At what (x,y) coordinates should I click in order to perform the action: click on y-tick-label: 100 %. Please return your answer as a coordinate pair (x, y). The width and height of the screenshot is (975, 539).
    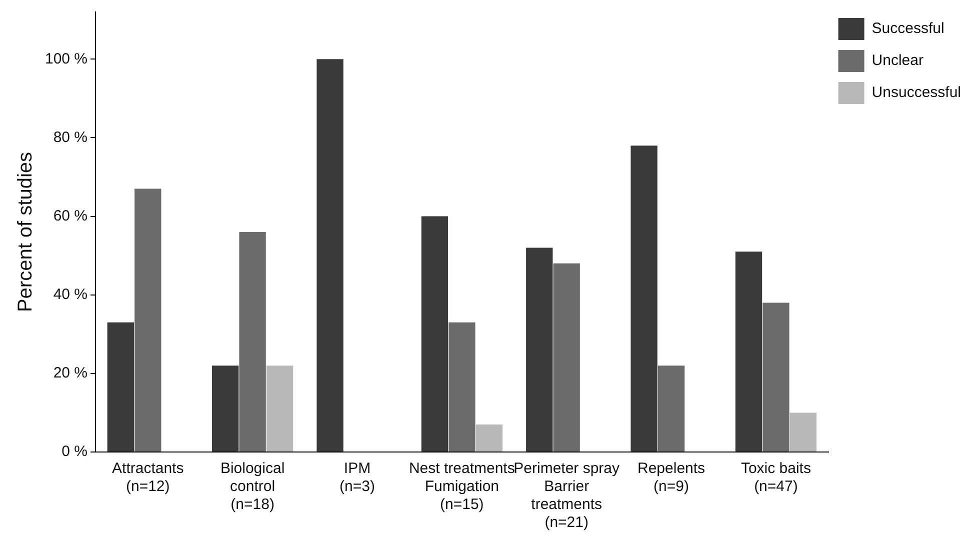
    Looking at the image, I should click on (66, 59).